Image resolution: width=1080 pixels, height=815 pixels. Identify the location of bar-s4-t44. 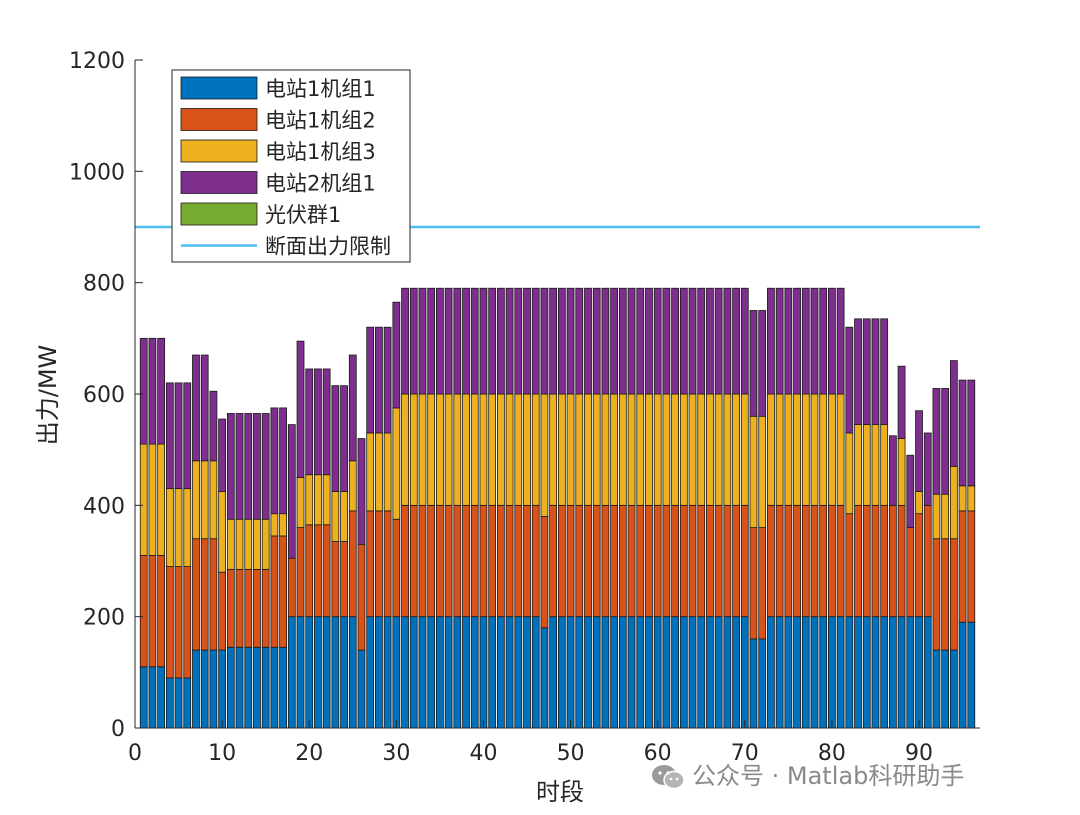
(518, 341).